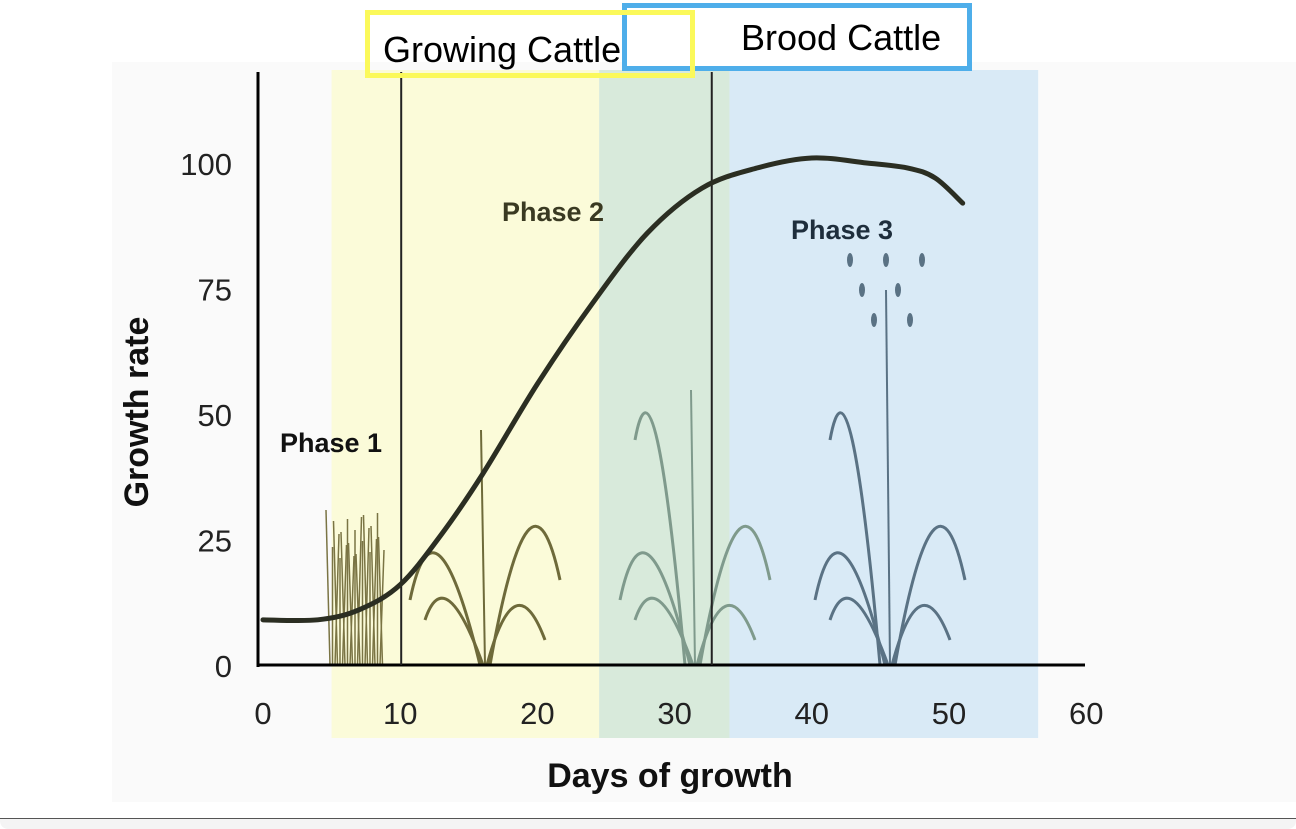  What do you see at coordinates (842, 230) in the screenshot?
I see `phase-label-3: Phase 3` at bounding box center [842, 230].